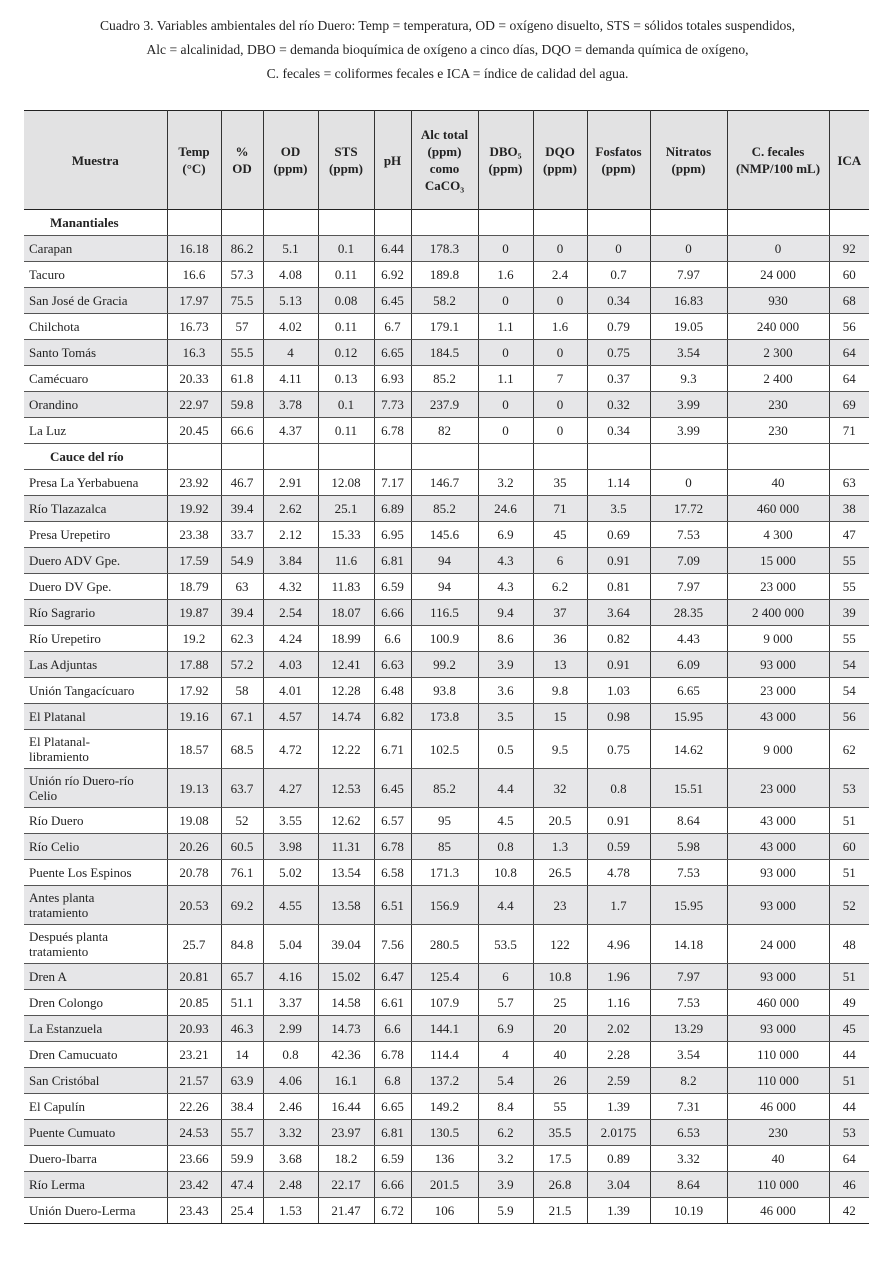  What do you see at coordinates (96, 872) in the screenshot?
I see `sample-name: Puente Los Espinos` at bounding box center [96, 872].